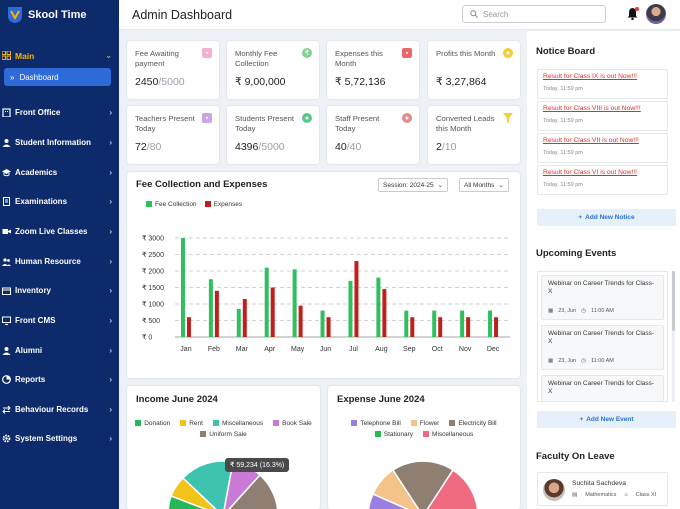 The height and width of the screenshot is (509, 680). What do you see at coordinates (538, 14) in the screenshot?
I see `search-input` at bounding box center [538, 14].